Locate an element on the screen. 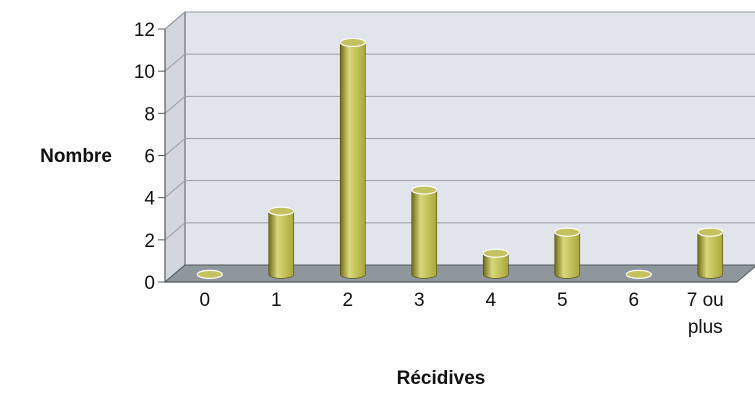  x-tick-label-4: 4 is located at coordinates (490, 300).